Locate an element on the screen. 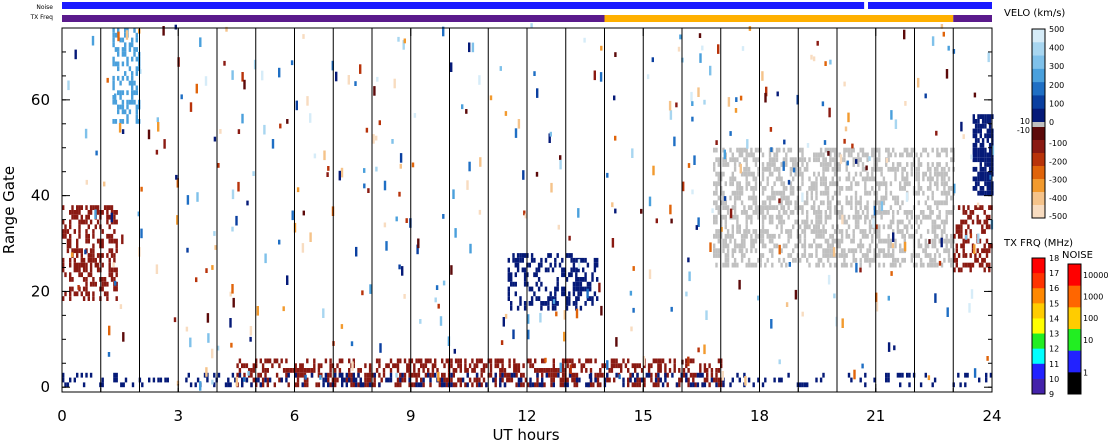 Image resolution: width=1108 pixels, height=446 pixels. noise-tick-label: 100 is located at coordinates (1090, 318).